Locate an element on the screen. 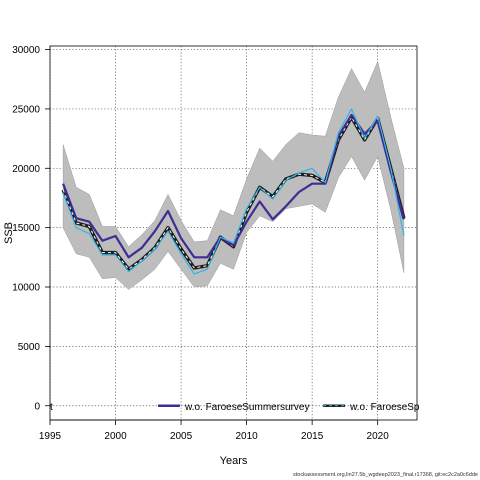 Image resolution: width=480 pixels, height=480 pixels. legend: t w.o. FaroeseSummersurvey w.o. FaroeseSp is located at coordinates (235, 407).